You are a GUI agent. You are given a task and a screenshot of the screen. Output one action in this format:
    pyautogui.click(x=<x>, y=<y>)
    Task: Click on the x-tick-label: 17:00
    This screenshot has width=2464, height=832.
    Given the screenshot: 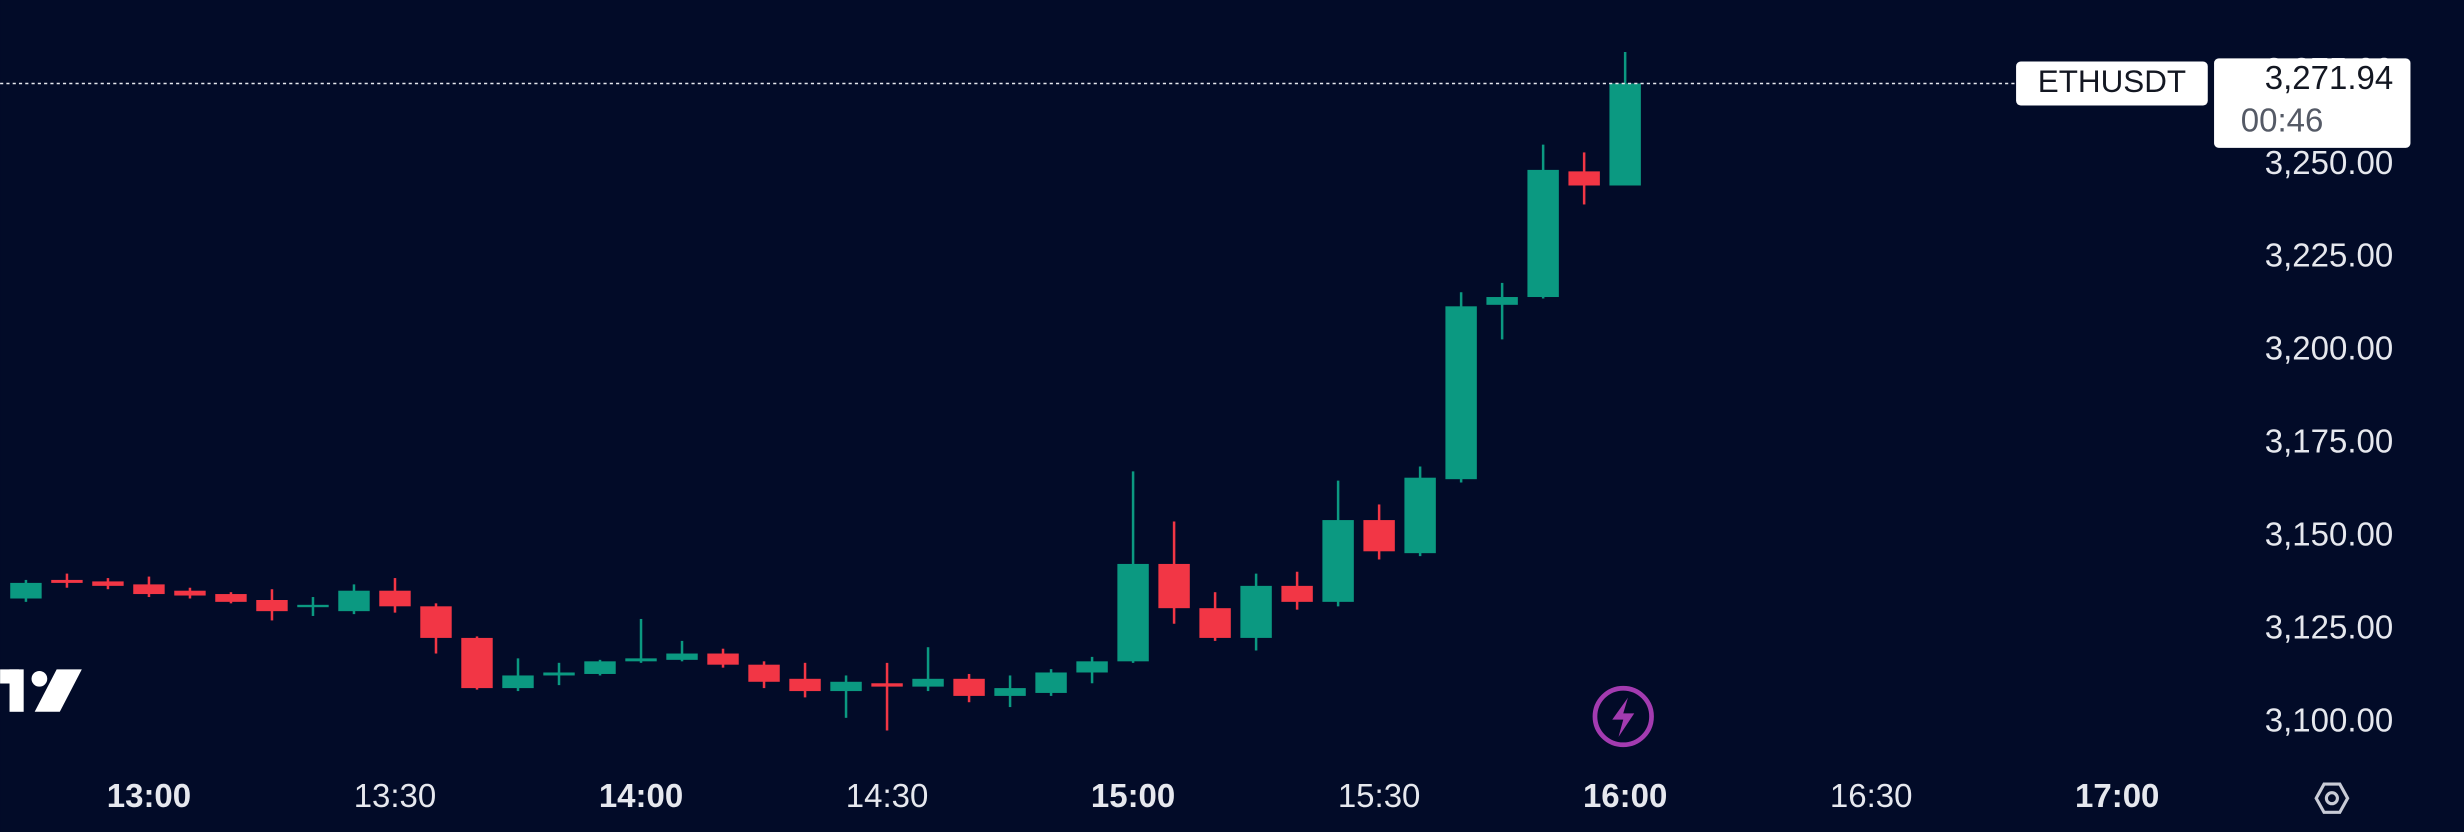 What is the action you would take?
    pyautogui.click(x=2117, y=795)
    